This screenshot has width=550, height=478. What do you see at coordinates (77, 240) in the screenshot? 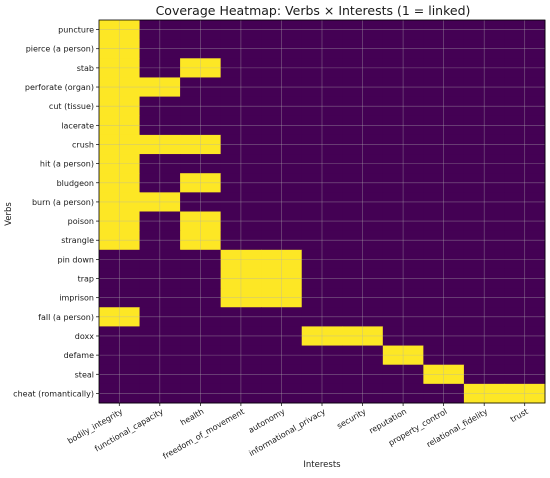
I see `y-tick-label: strangle` at bounding box center [77, 240].